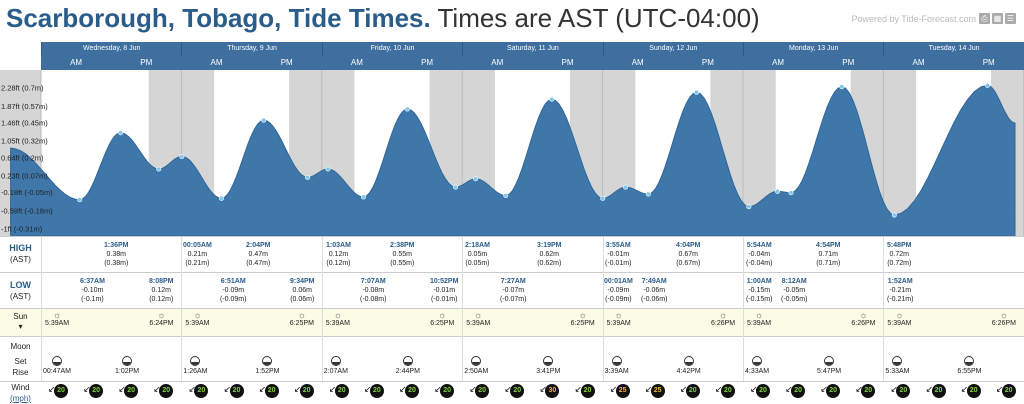 Image resolution: width=1024 pixels, height=404 pixels. I want to click on low-height-m: (-0.21m), so click(900, 299).